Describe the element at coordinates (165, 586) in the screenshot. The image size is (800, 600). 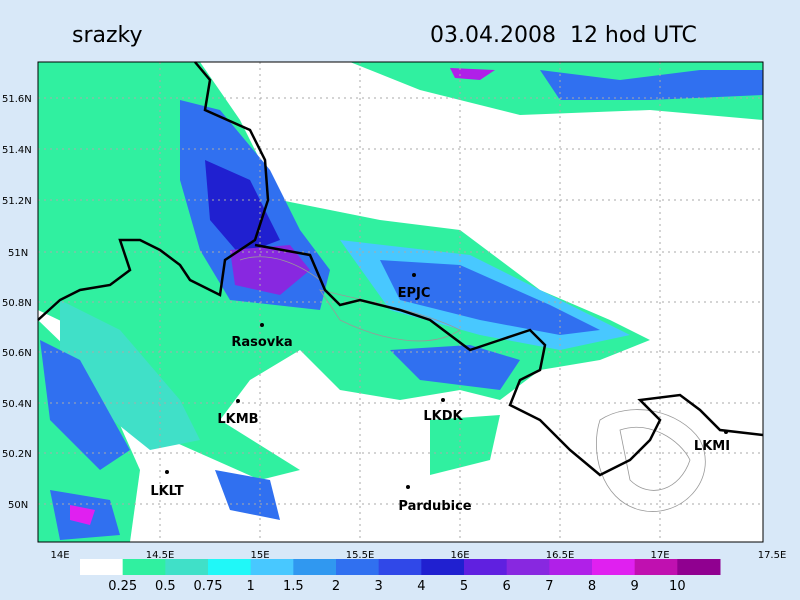
I see `colorbar-label: 0.5` at that location.